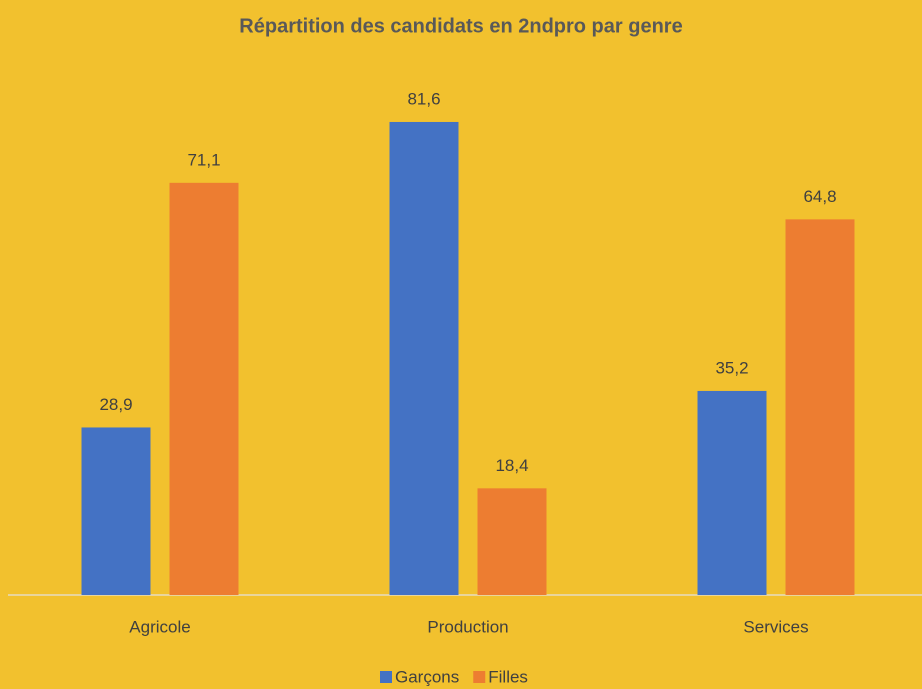  I want to click on data-label: 71,1, so click(203, 159).